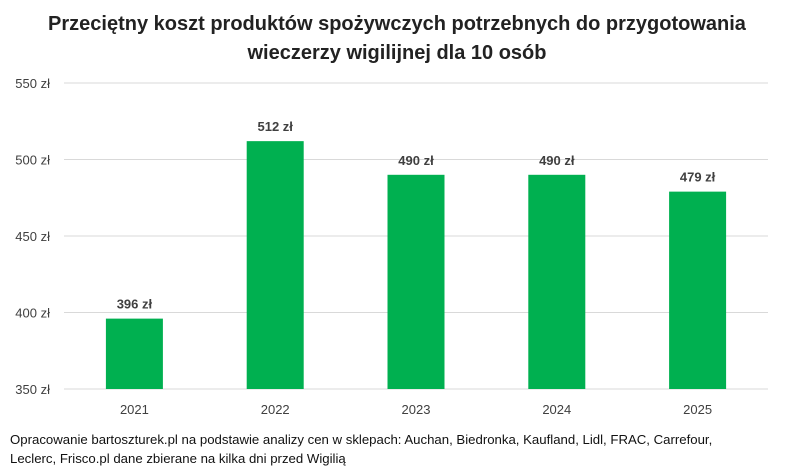  Describe the element at coordinates (32, 389) in the screenshot. I see `y-tick-label: 350 zł` at that location.